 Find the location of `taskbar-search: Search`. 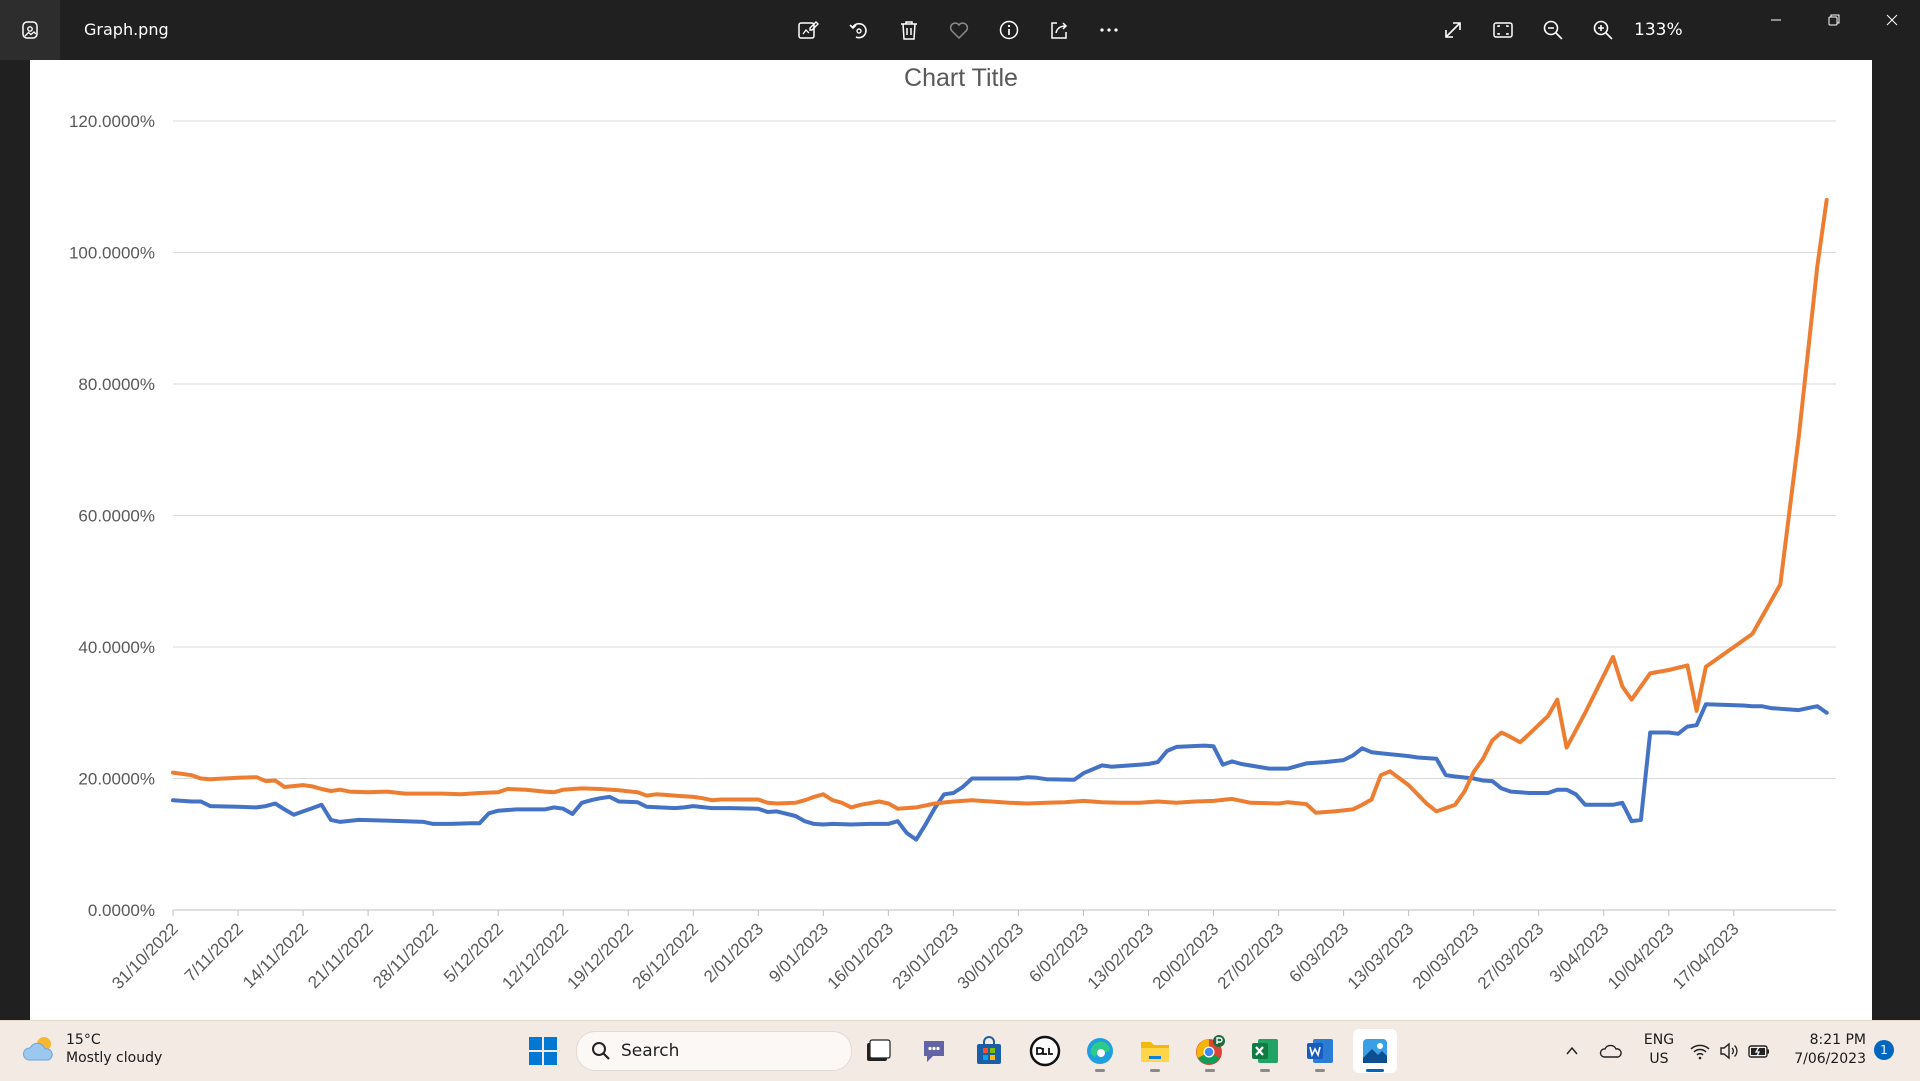

taskbar-search: Search is located at coordinates (714, 1051).